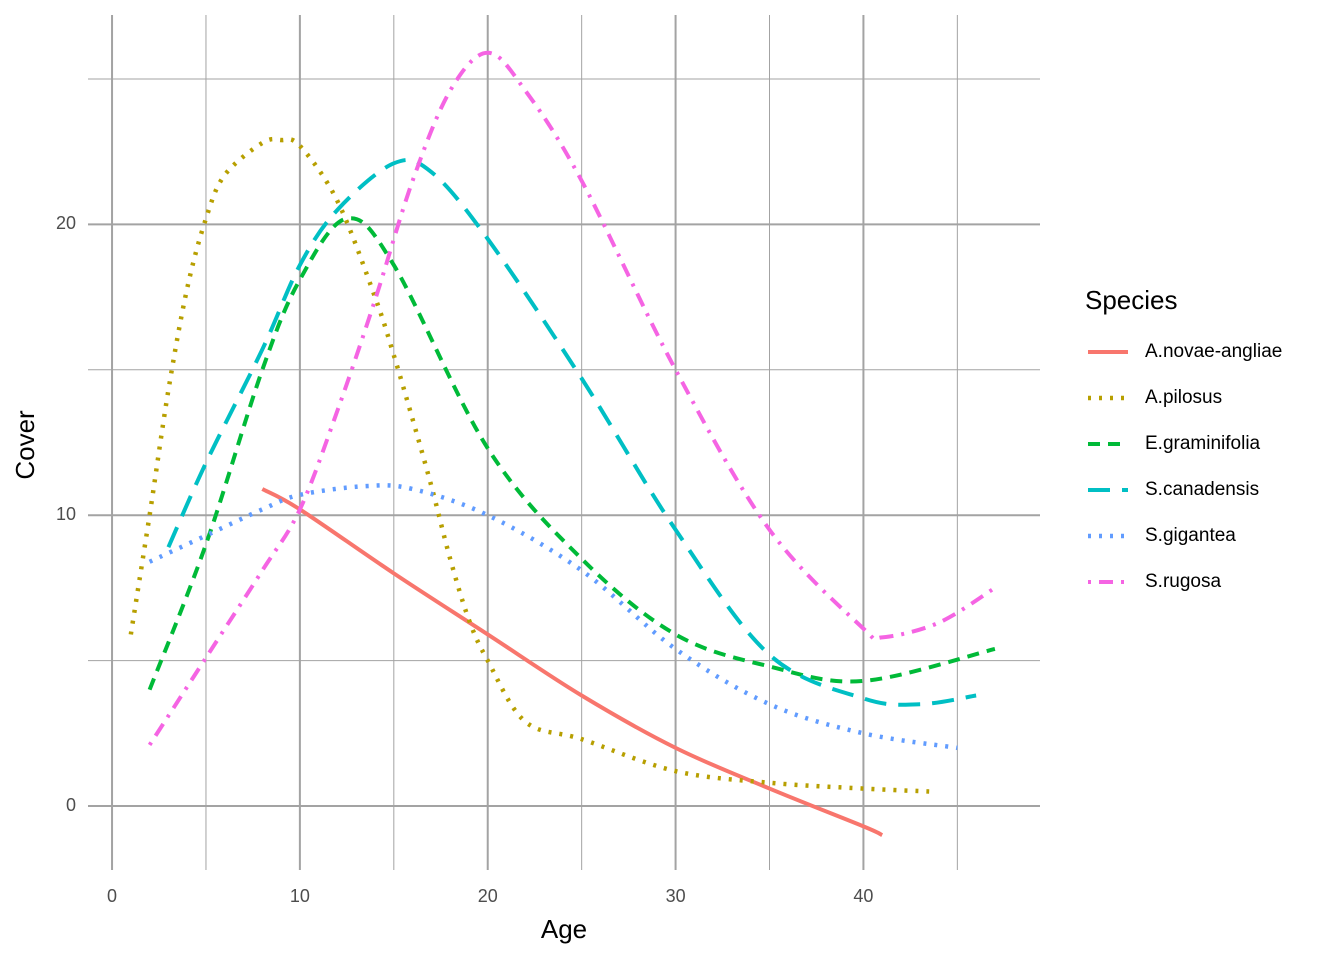  Describe the element at coordinates (564, 929) in the screenshot. I see `x-axis-title: Age` at that location.